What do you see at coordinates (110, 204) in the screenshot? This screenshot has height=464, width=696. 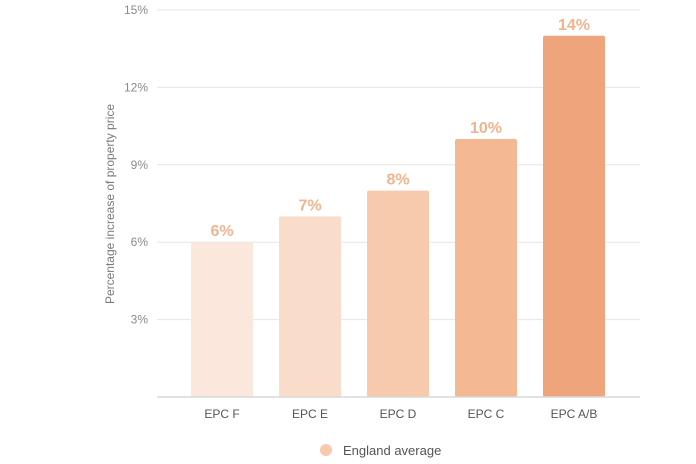 I see `y-axis-title: Percentage increase of property price` at bounding box center [110, 204].